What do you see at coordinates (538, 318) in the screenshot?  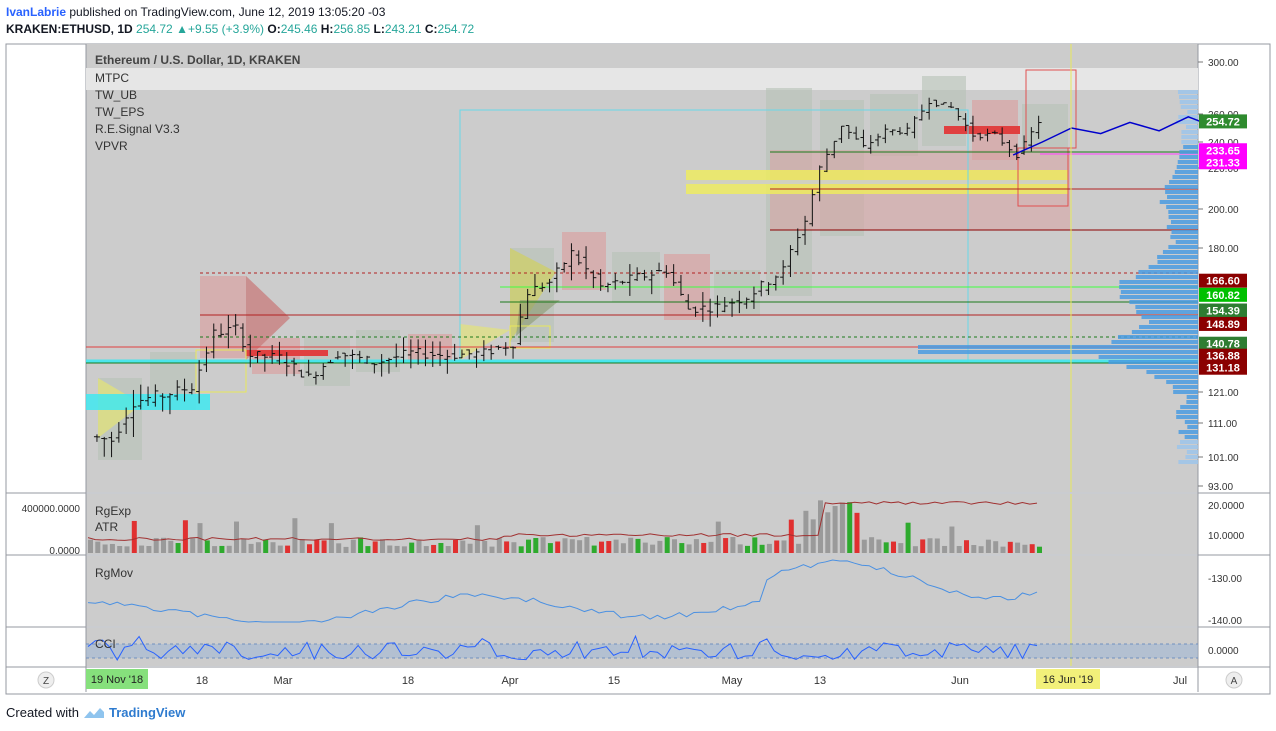 I see `triangle-signal` at bounding box center [538, 318].